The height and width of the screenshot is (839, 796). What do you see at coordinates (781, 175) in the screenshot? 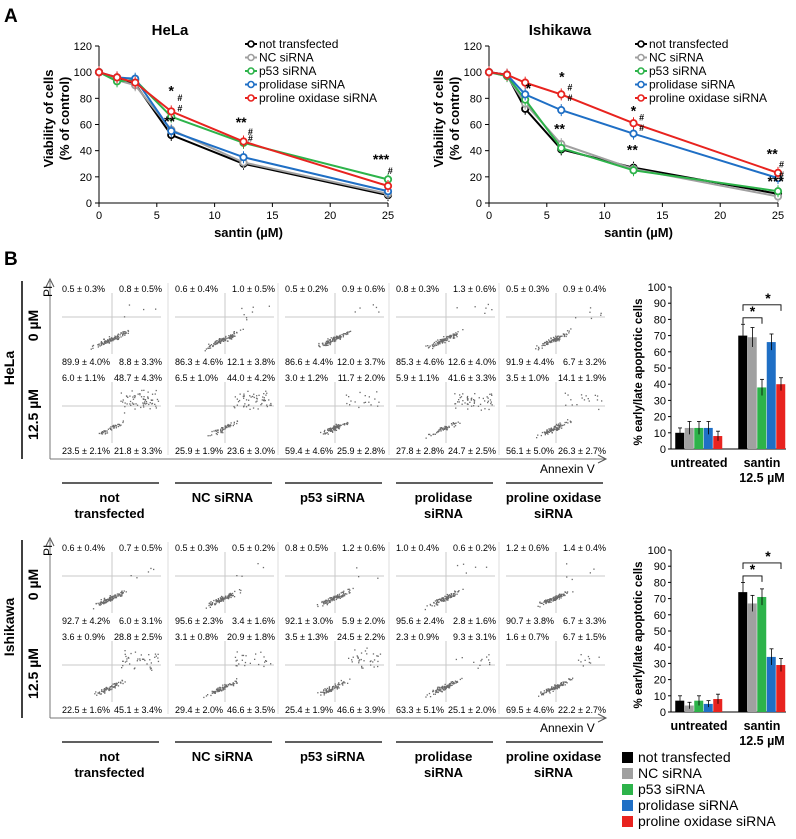
I see `significance-mark: #` at bounding box center [781, 175].